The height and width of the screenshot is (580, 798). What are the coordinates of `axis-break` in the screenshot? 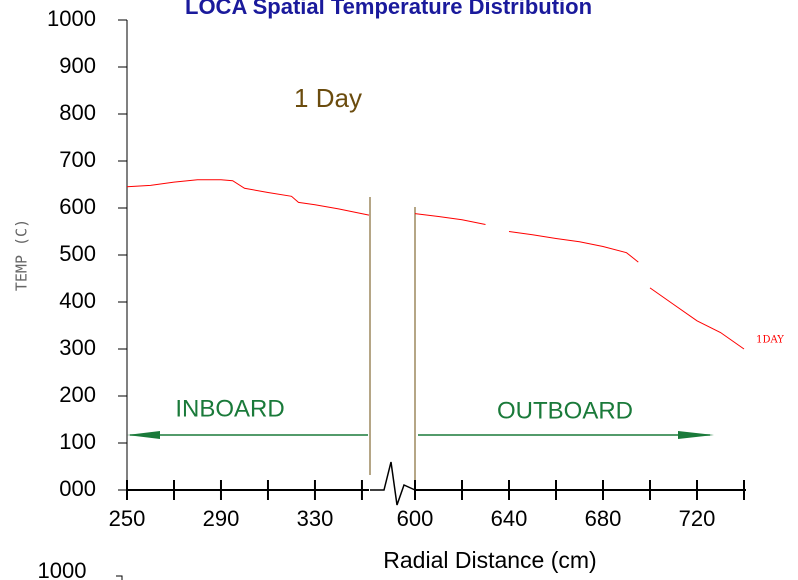 It's located at (393, 483).